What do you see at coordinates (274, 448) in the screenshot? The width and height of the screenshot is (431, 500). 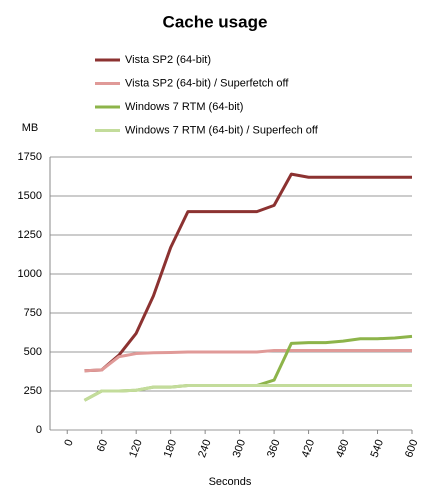 I see `x-tick-label: 360` at bounding box center [274, 448].